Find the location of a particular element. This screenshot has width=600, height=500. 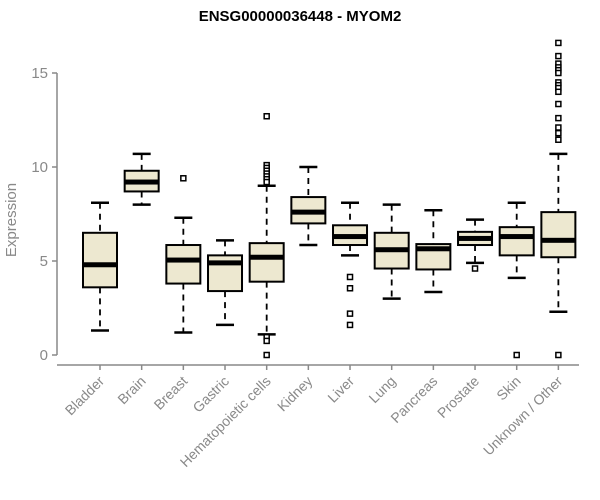

x-tick-label: Lung is located at coordinates (381, 389).